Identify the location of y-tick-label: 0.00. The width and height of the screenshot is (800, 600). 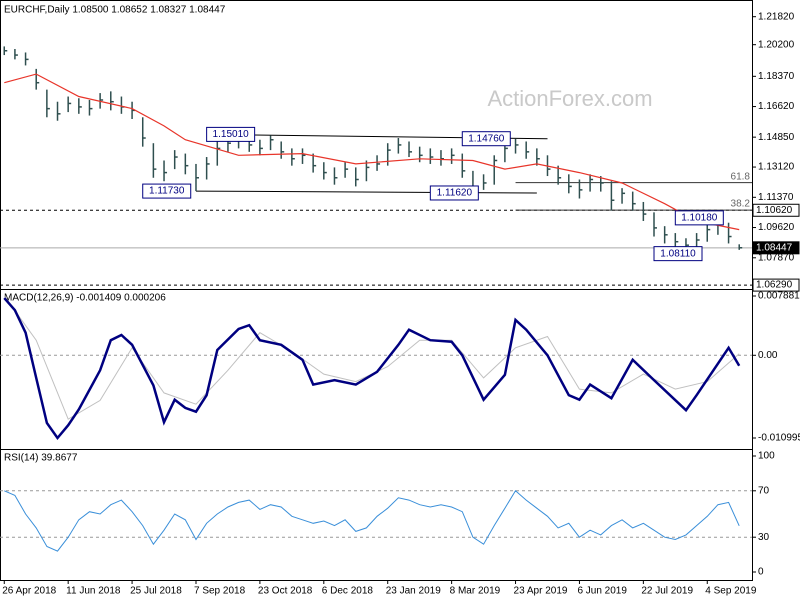
(768, 355).